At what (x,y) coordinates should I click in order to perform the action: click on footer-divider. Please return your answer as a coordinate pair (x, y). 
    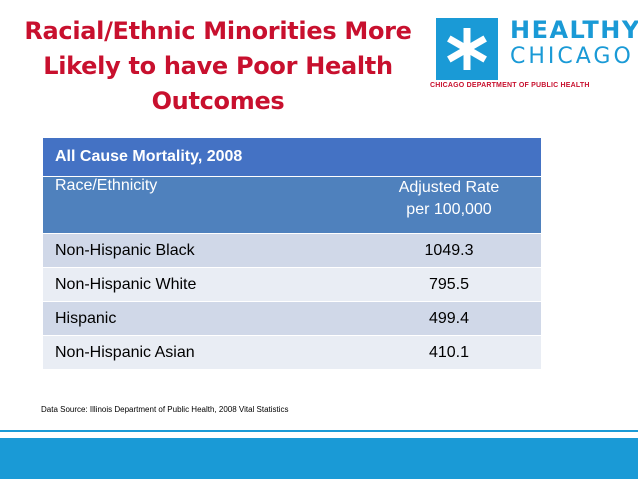
    Looking at the image, I should click on (319, 431).